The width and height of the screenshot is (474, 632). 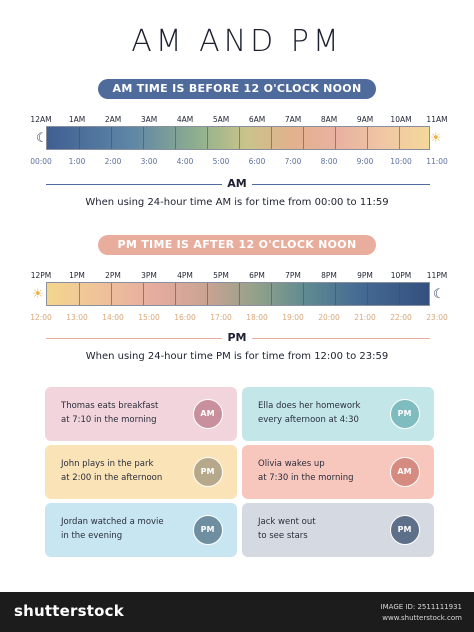 What do you see at coordinates (338, 472) in the screenshot?
I see `example-card: Olivia wakes up at 7:30 in the morning AM` at bounding box center [338, 472].